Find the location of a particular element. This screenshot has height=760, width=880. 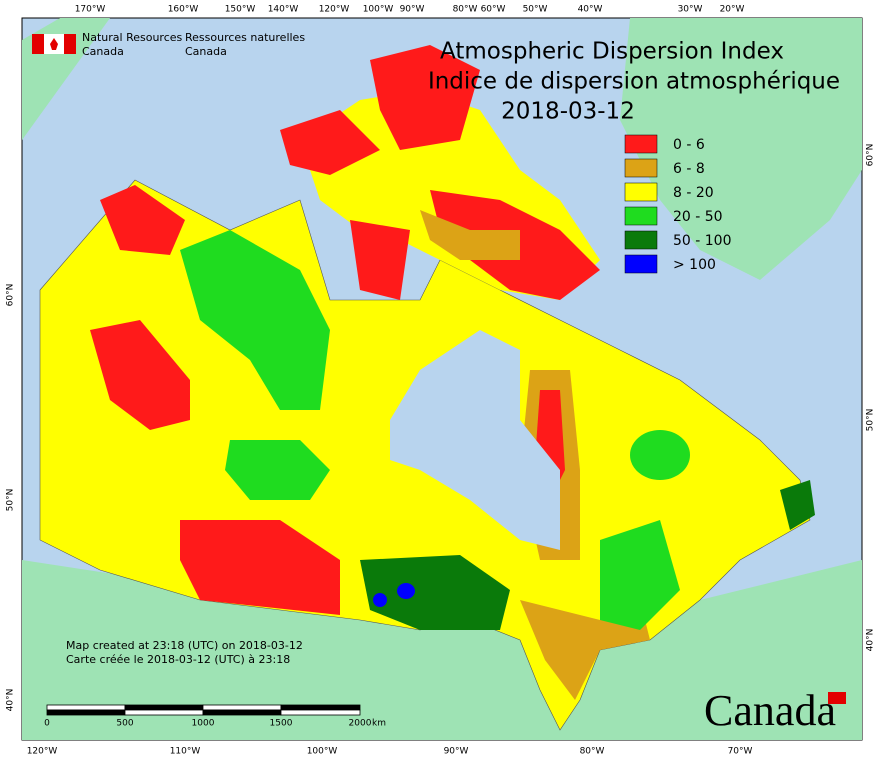

legend-label: 50 - 100 is located at coordinates (702, 241).